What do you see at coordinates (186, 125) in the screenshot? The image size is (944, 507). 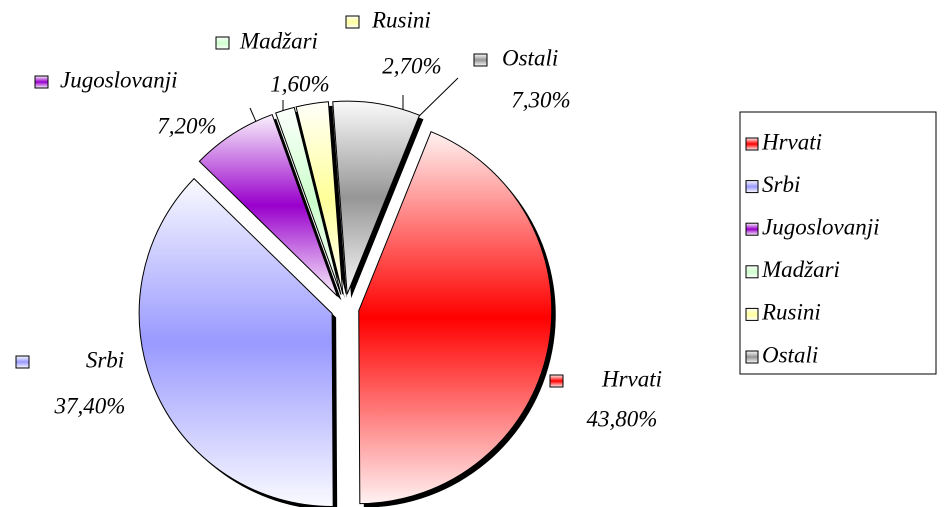 I see `data-label: 7,20%` at bounding box center [186, 125].